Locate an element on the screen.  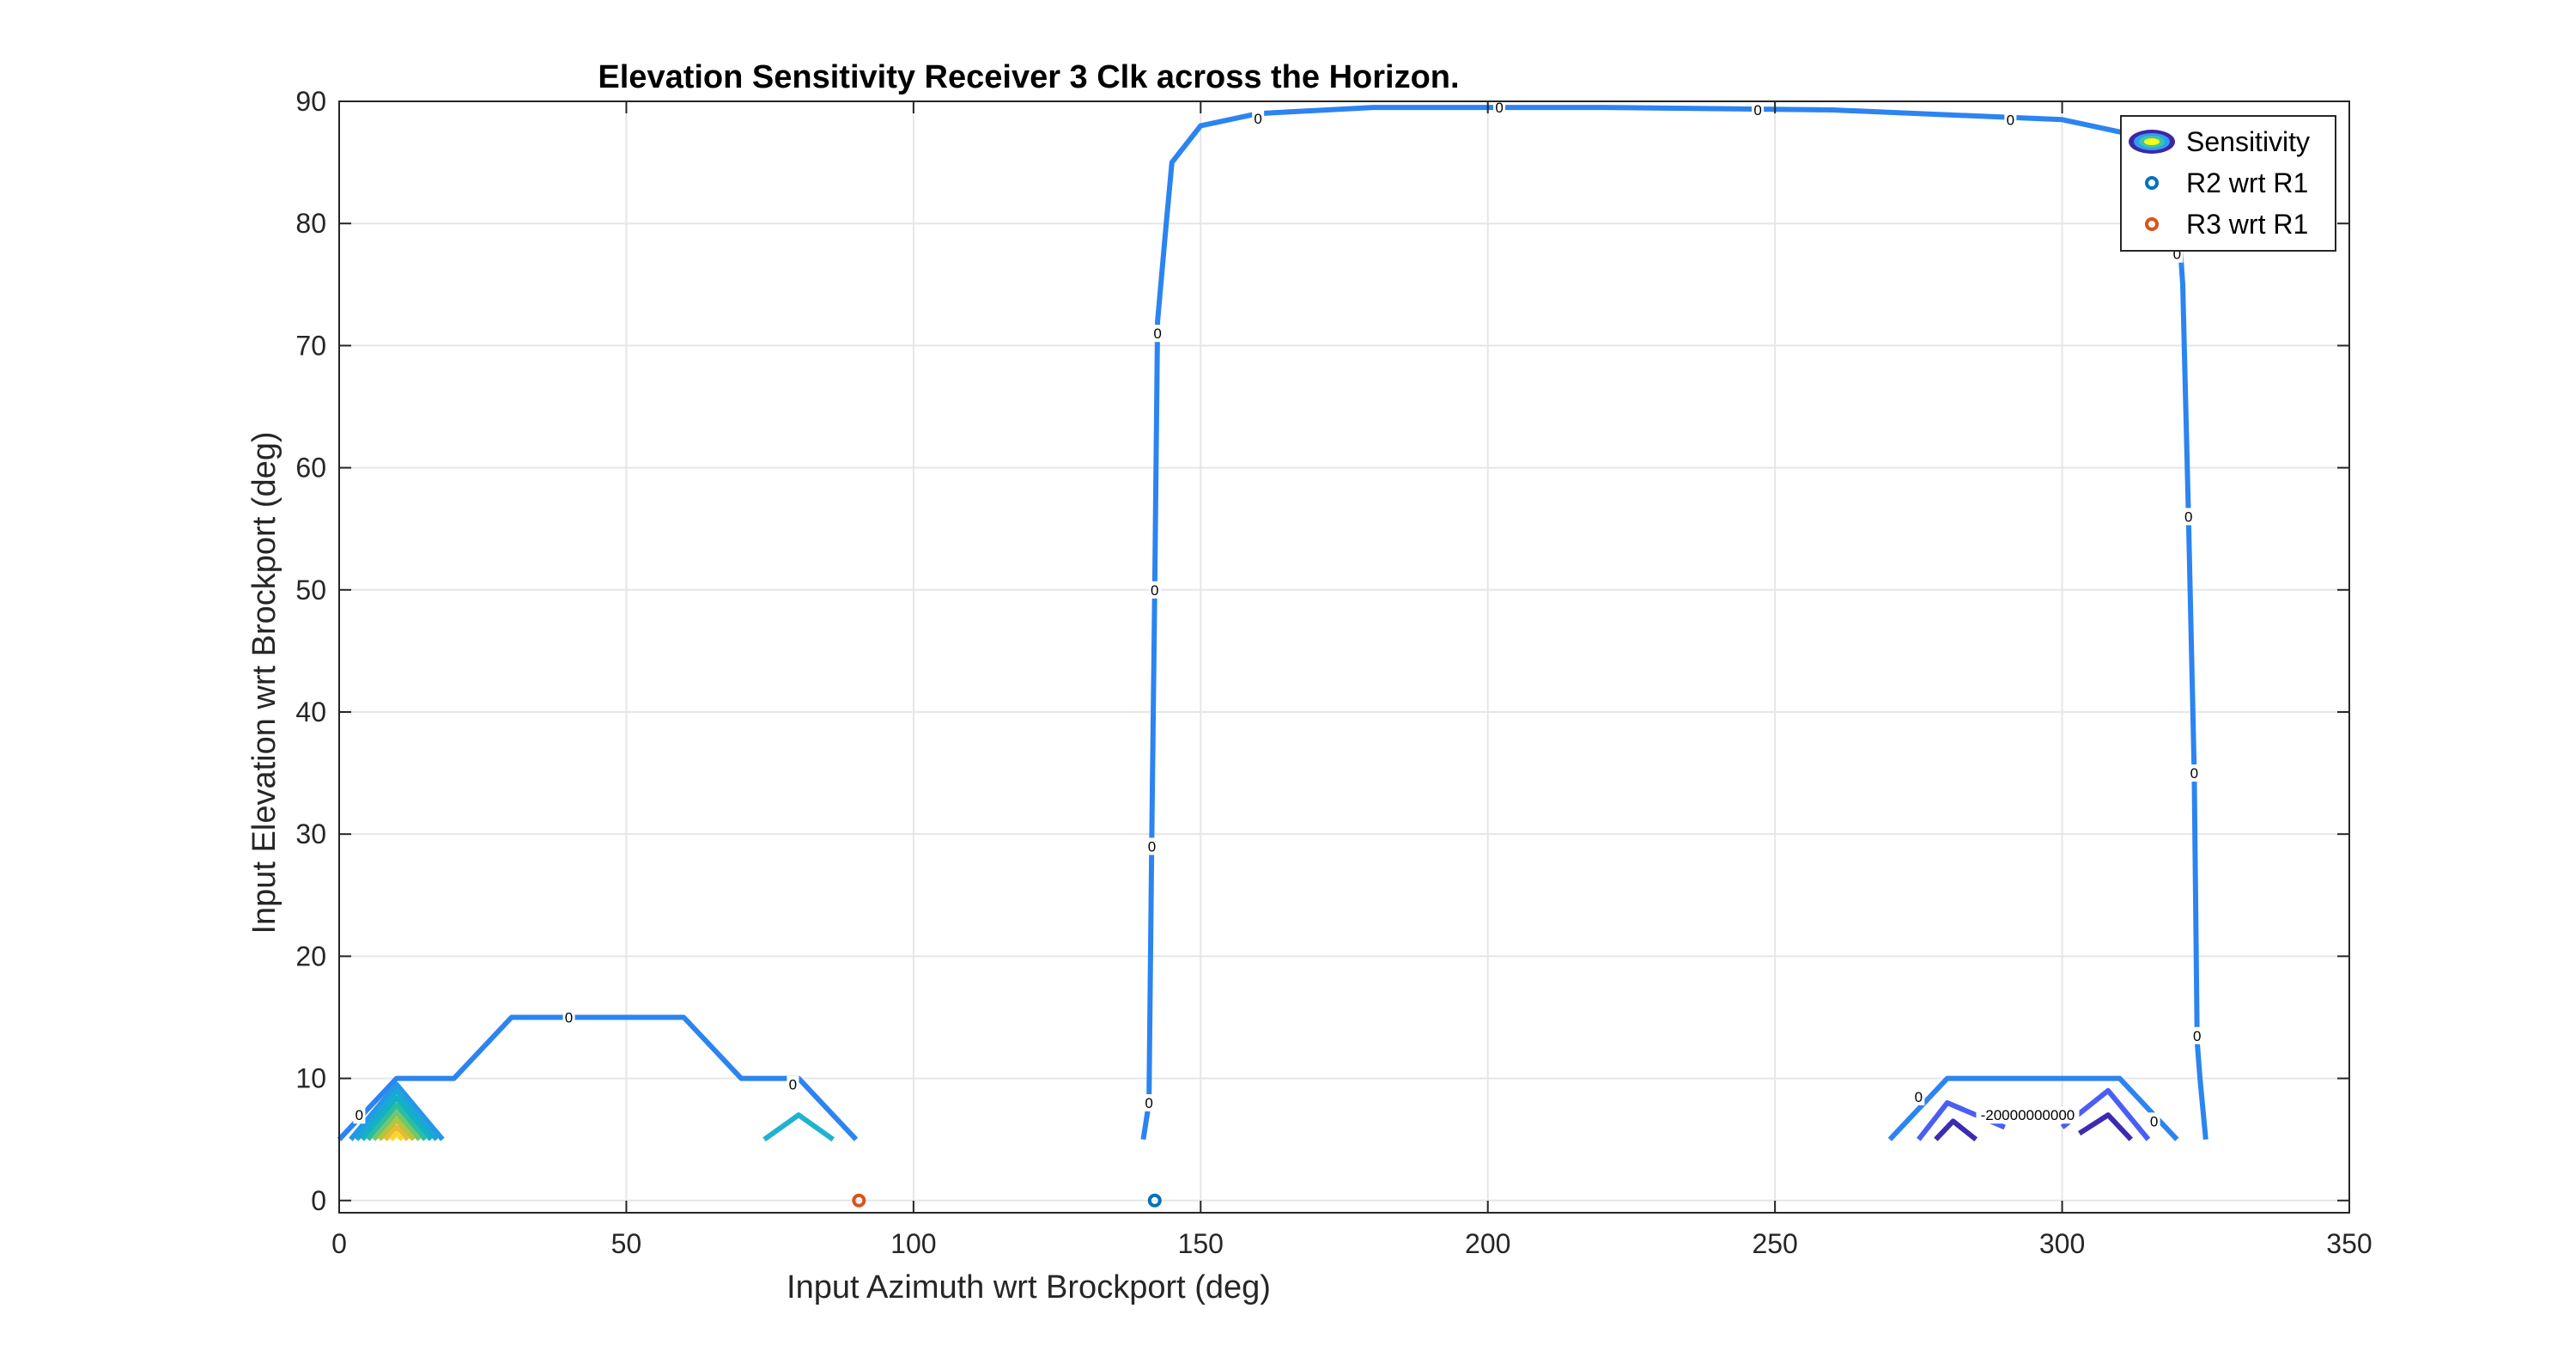
contour-label-13: 0 is located at coordinates (793, 1085).